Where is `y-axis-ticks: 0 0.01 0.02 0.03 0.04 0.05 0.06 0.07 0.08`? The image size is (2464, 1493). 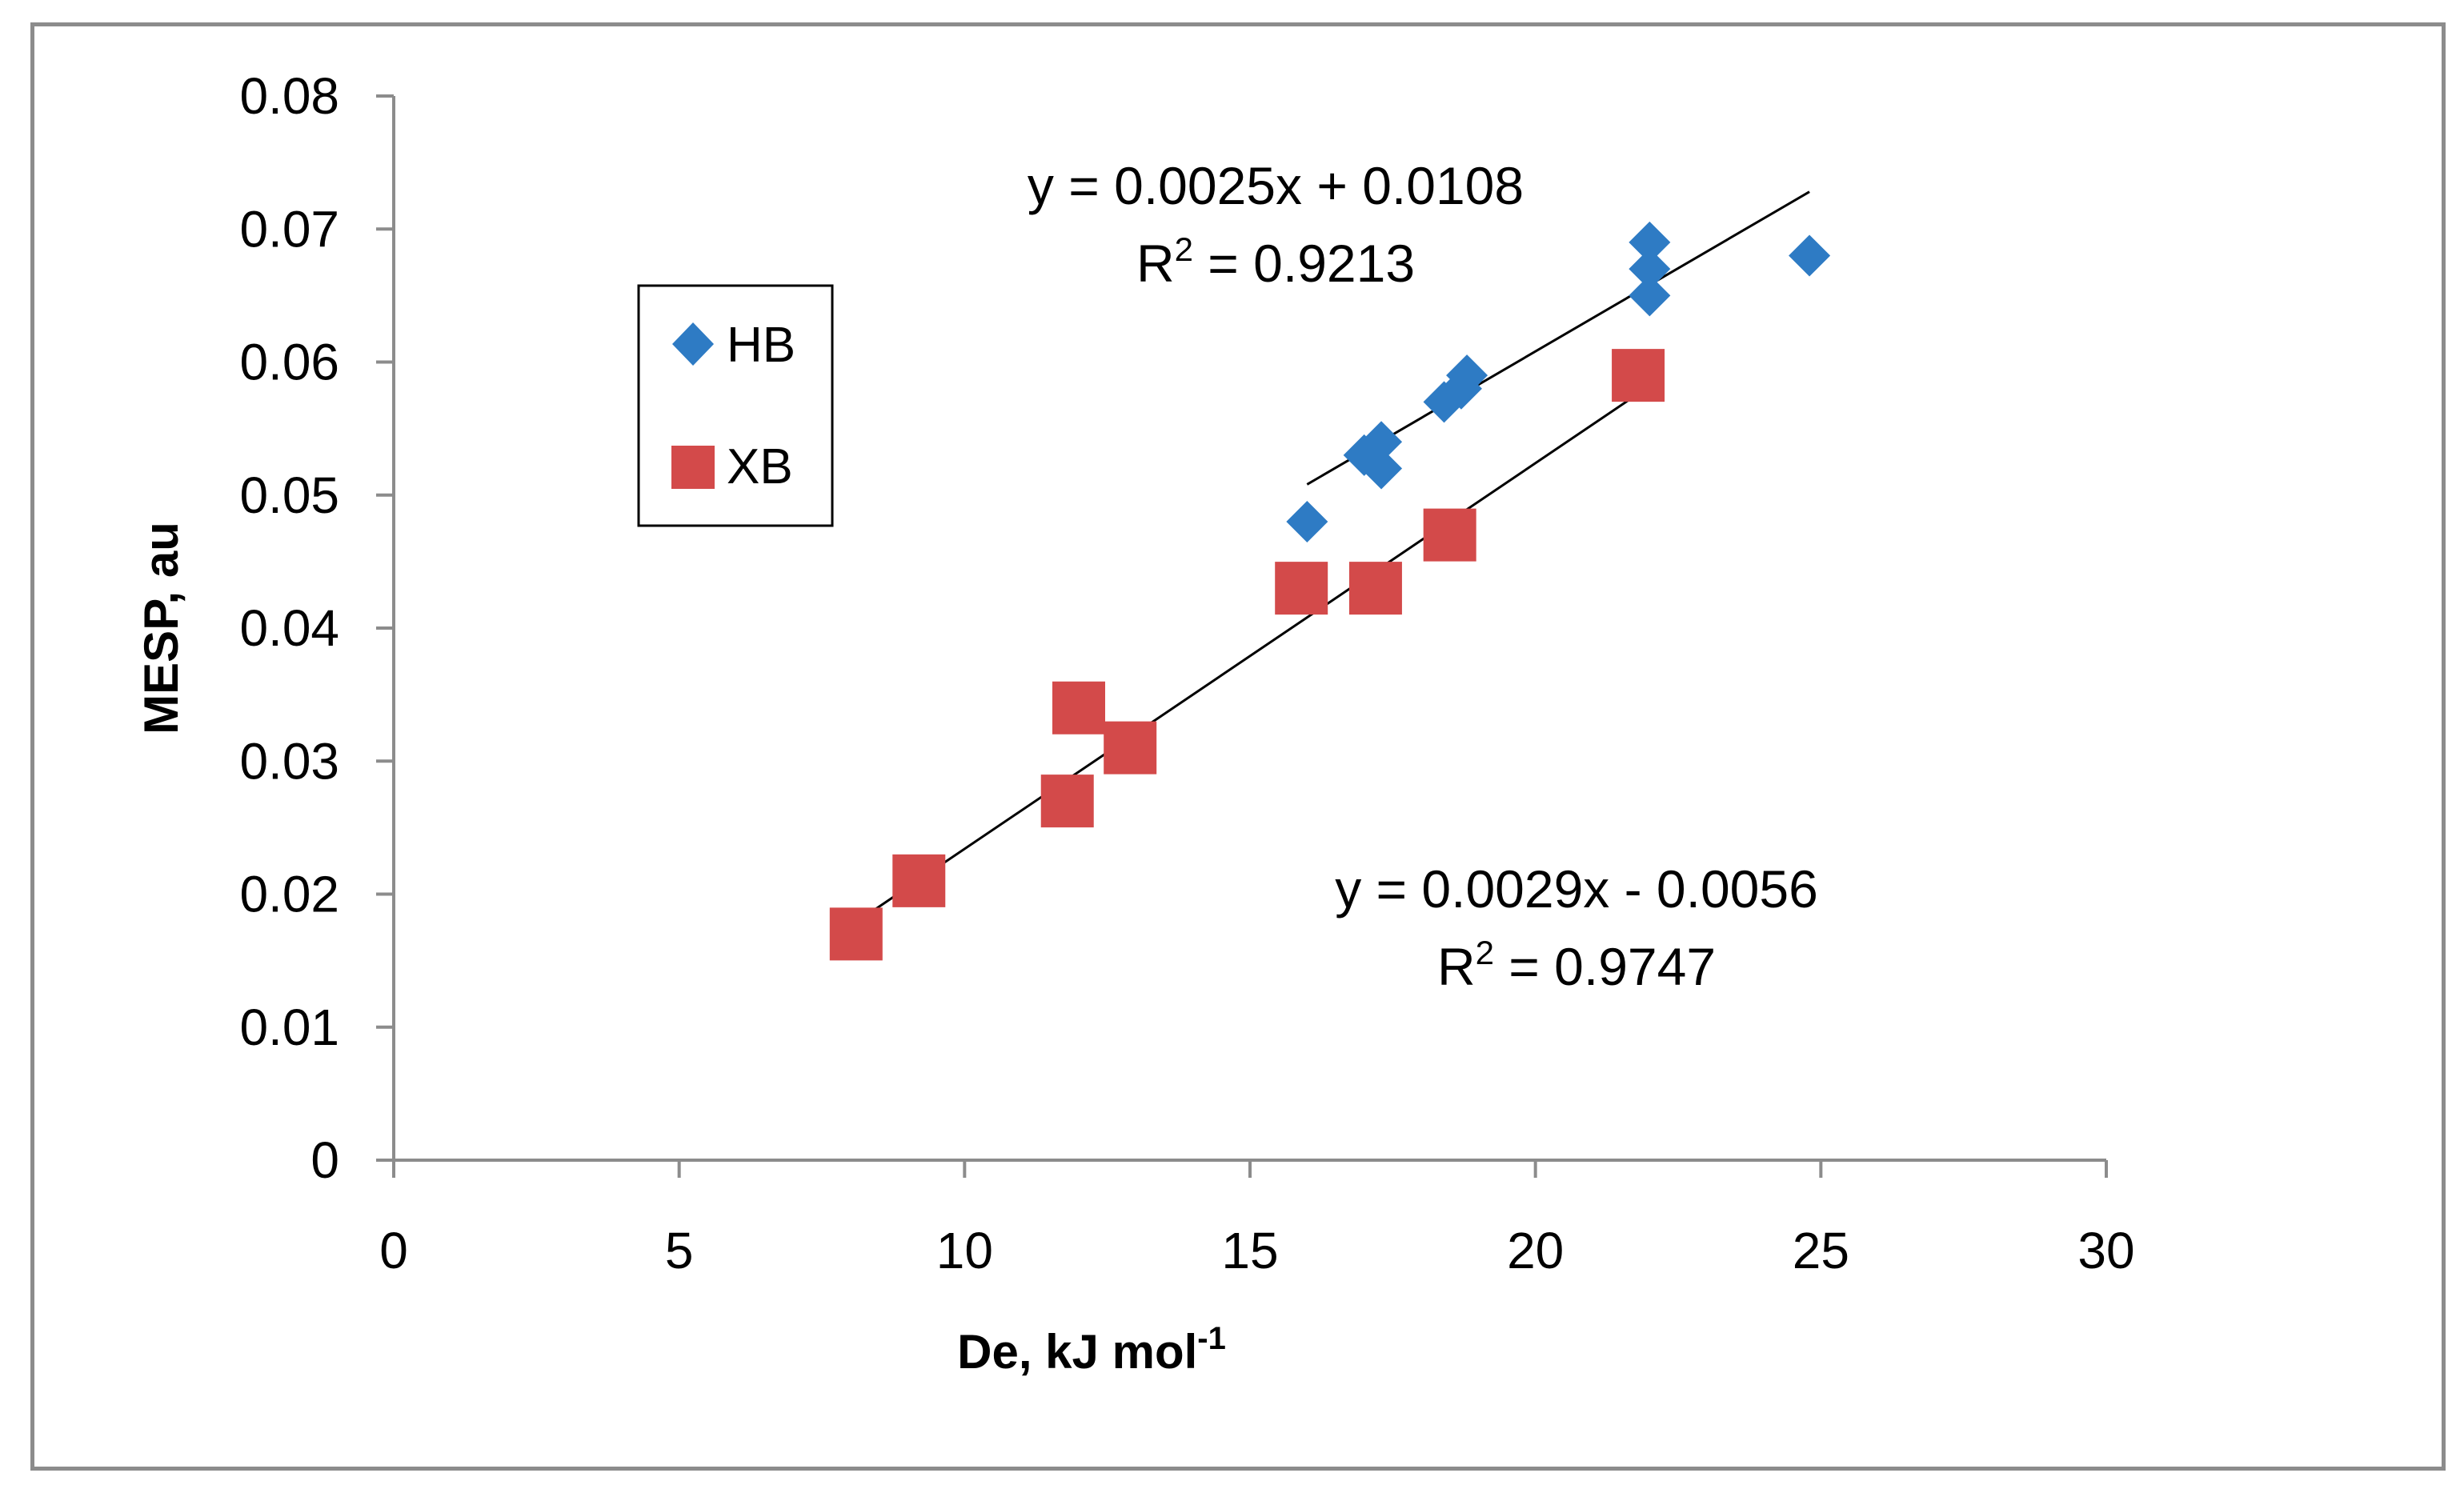
y-axis-ticks: 0 0.01 0.02 0.03 0.04 0.05 0.06 0.07 0.08 is located at coordinates (317, 628).